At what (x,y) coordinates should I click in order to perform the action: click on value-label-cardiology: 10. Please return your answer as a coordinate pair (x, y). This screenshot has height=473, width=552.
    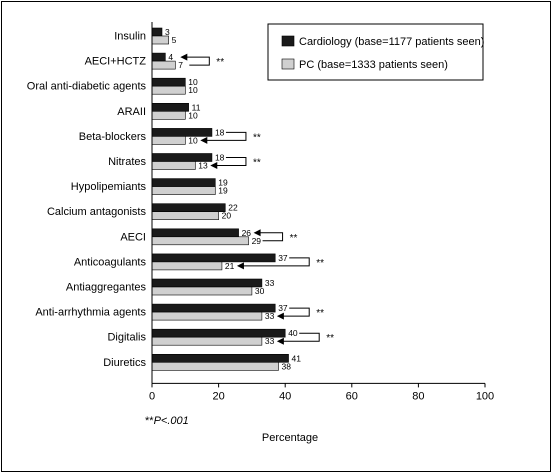
    Looking at the image, I should click on (193, 82).